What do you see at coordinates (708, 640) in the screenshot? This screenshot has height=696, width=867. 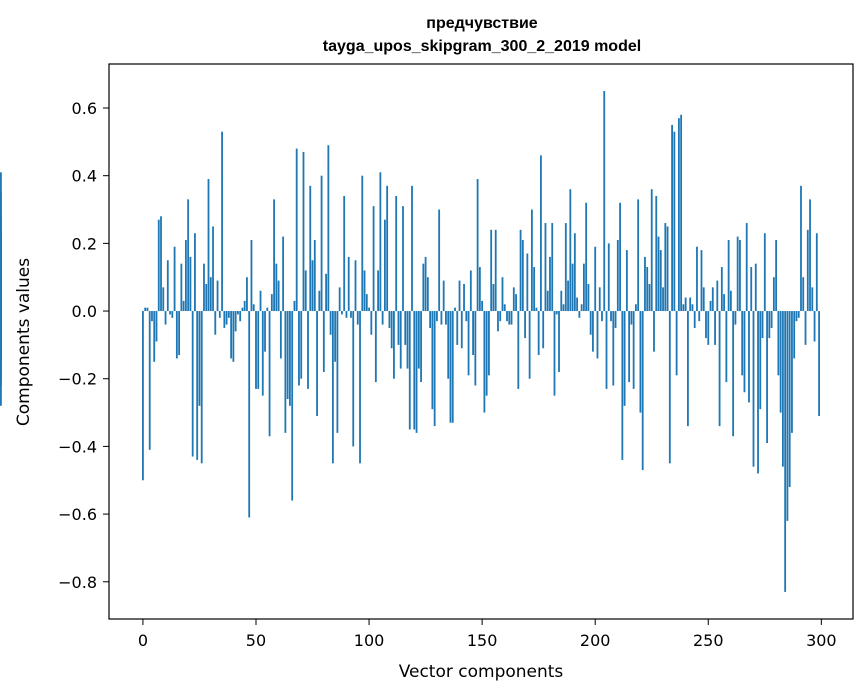 I see `x-tick-label: 250` at bounding box center [708, 640].